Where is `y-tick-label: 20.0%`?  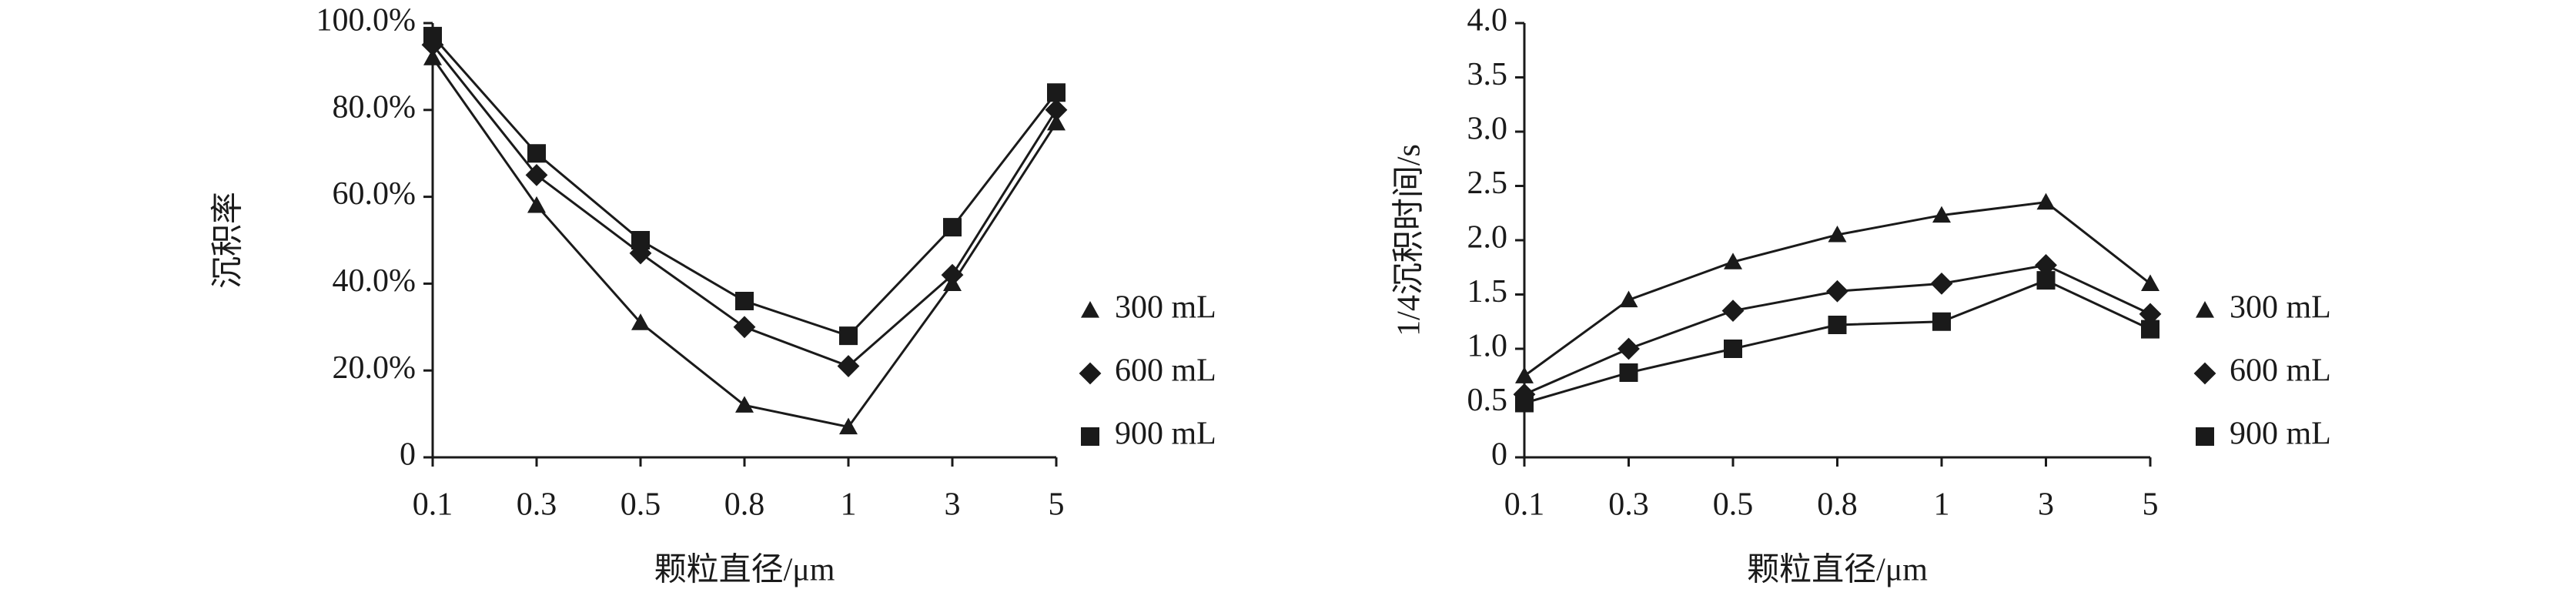 y-tick-label: 20.0% is located at coordinates (375, 368).